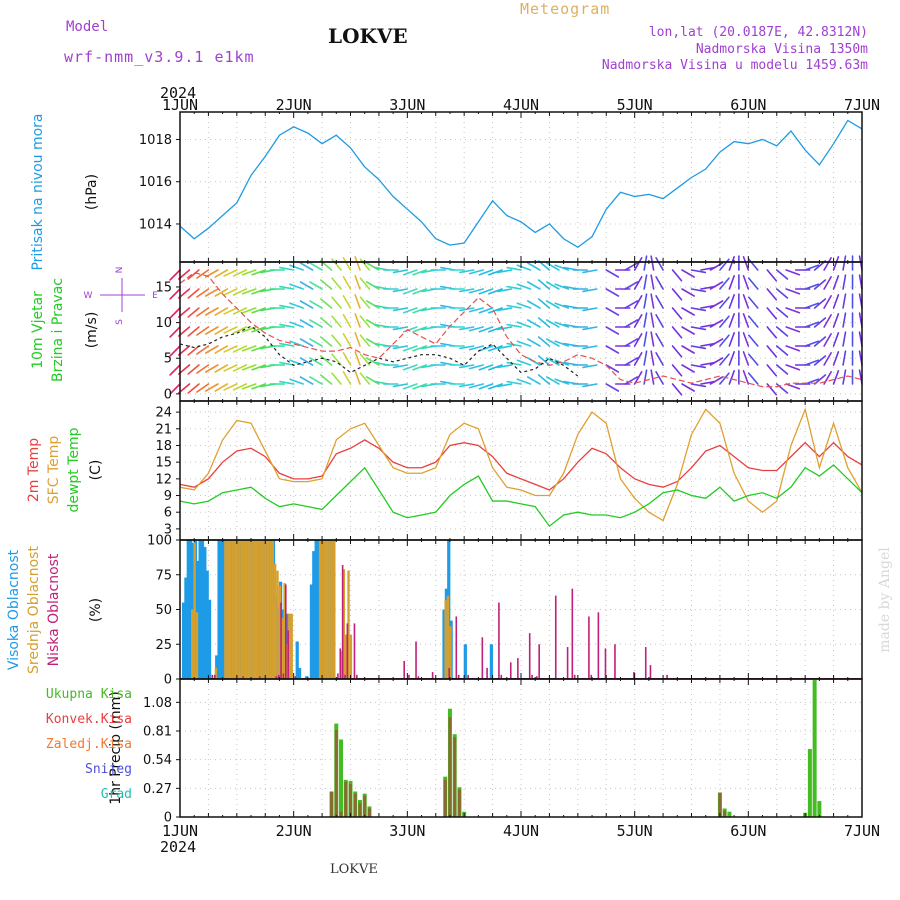 The width and height of the screenshot is (900, 900). What do you see at coordinates (521, 464) in the screenshot?
I see `sfc-temp-line` at bounding box center [521, 464].